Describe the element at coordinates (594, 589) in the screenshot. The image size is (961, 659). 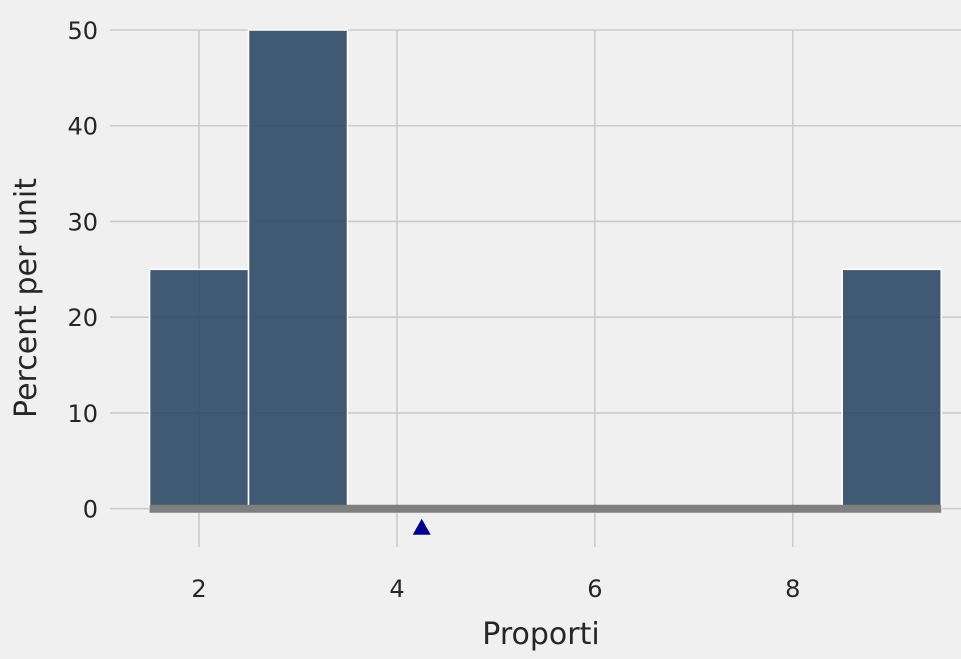
I see `x-tick-label: 6` at that location.